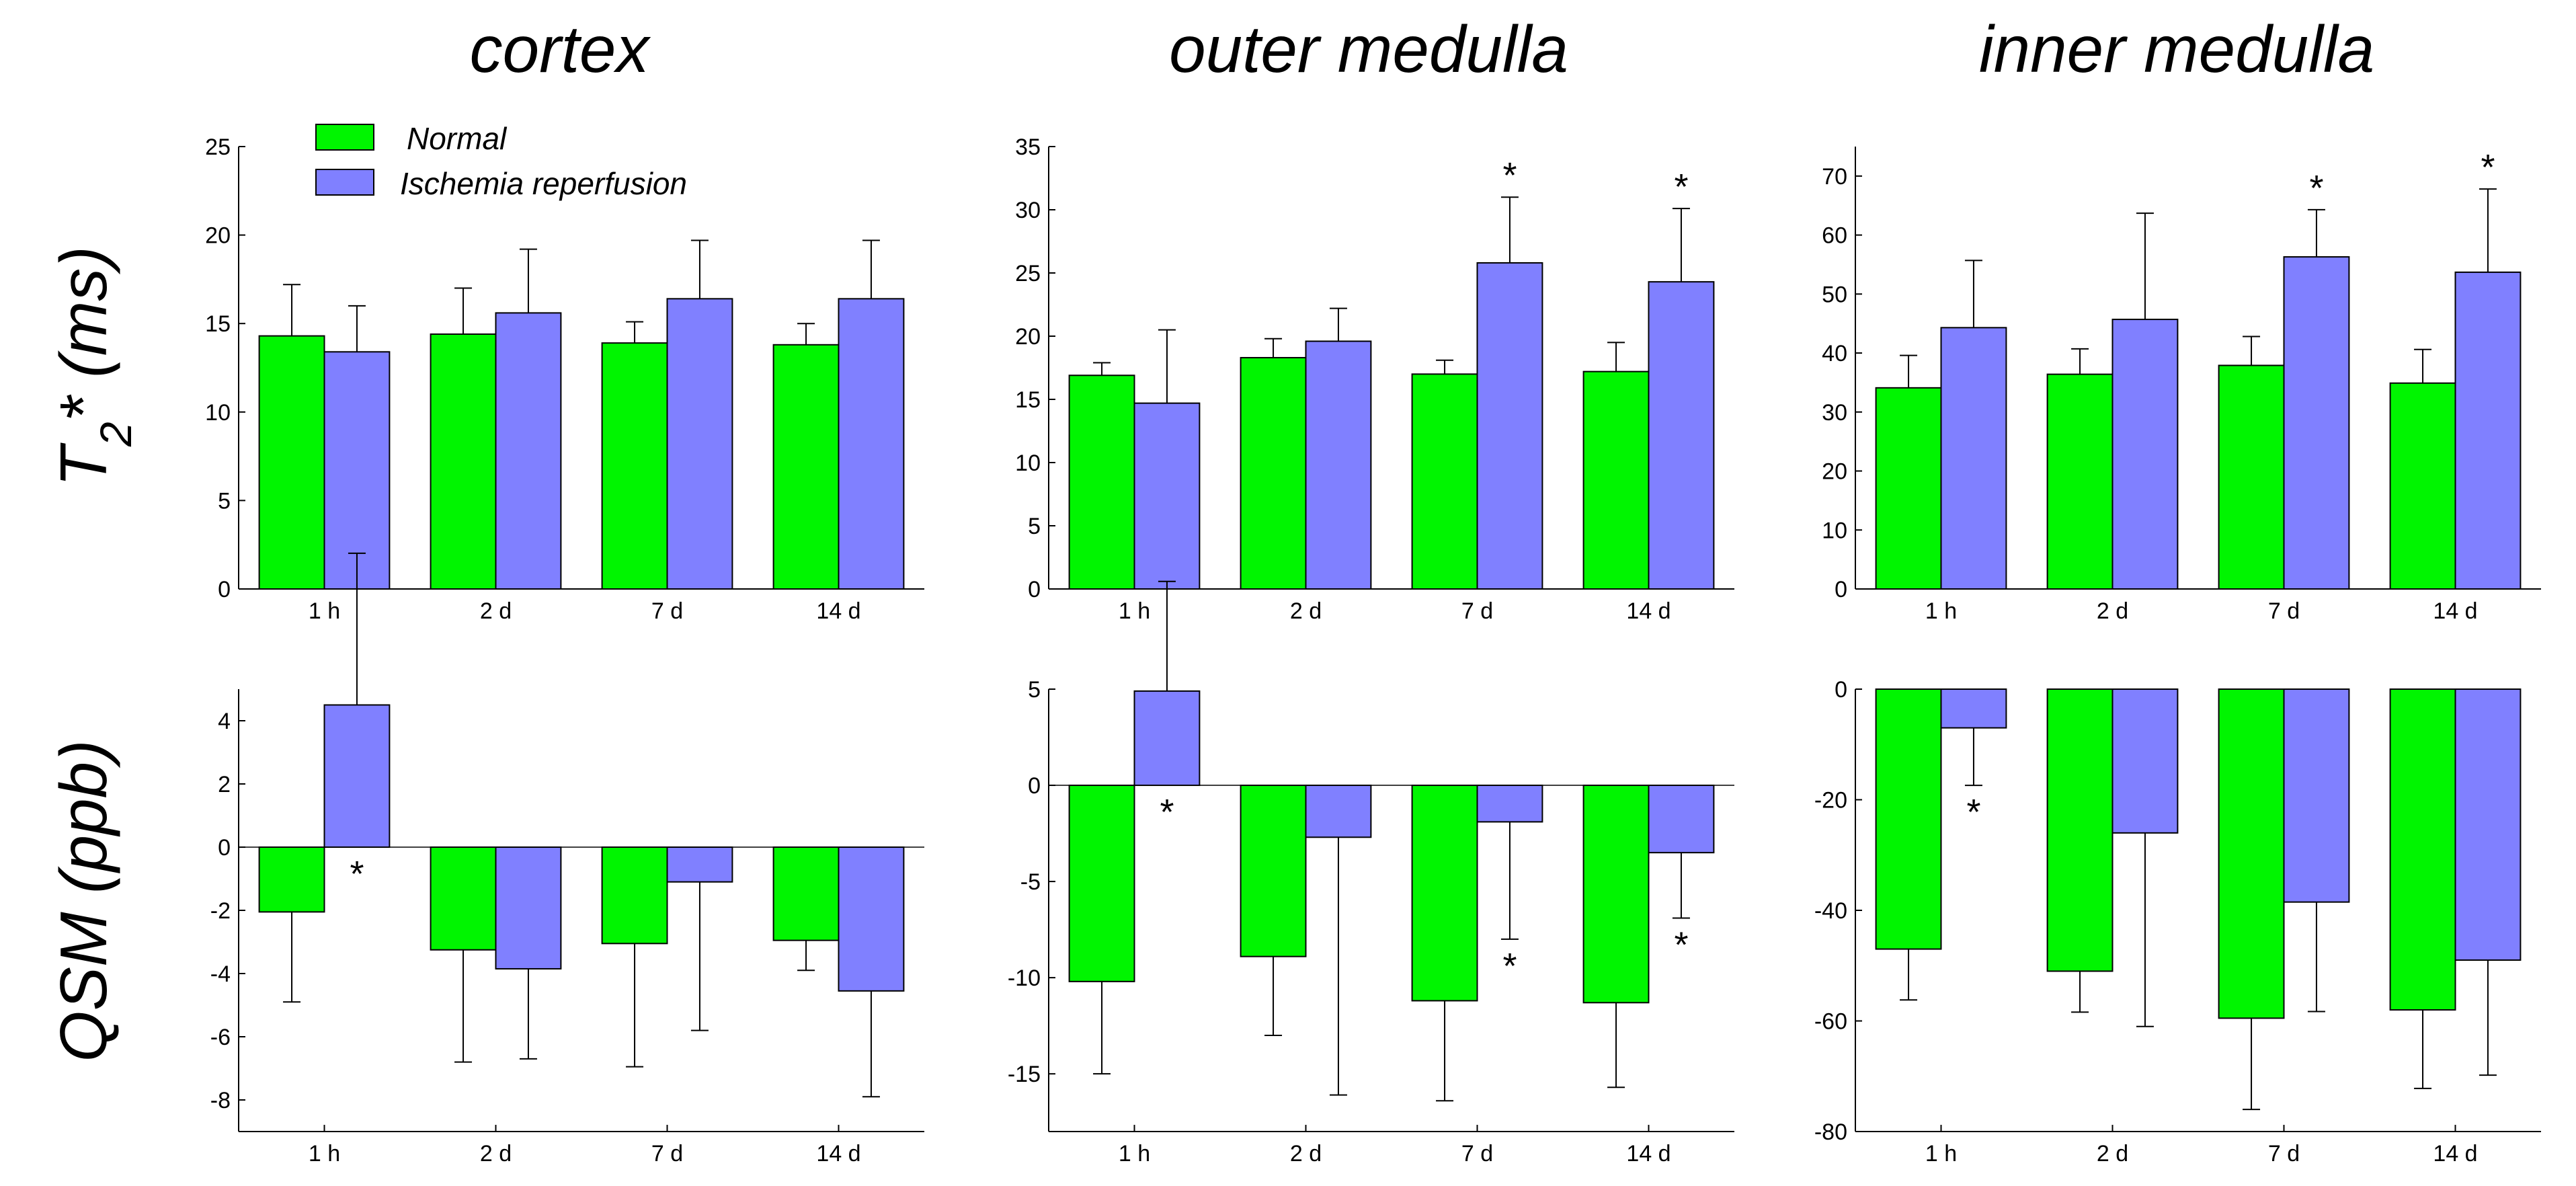 The image size is (2576, 1186). I want to click on y-tick-label: -8, so click(220, 1100).